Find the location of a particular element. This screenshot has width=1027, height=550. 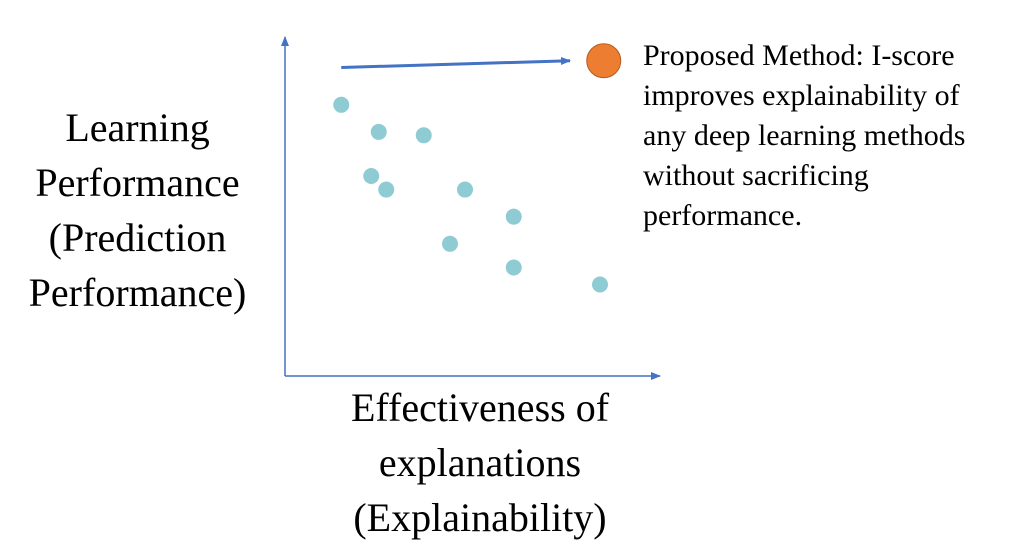

y-axis-label-line: (Prediction is located at coordinates (137, 237).